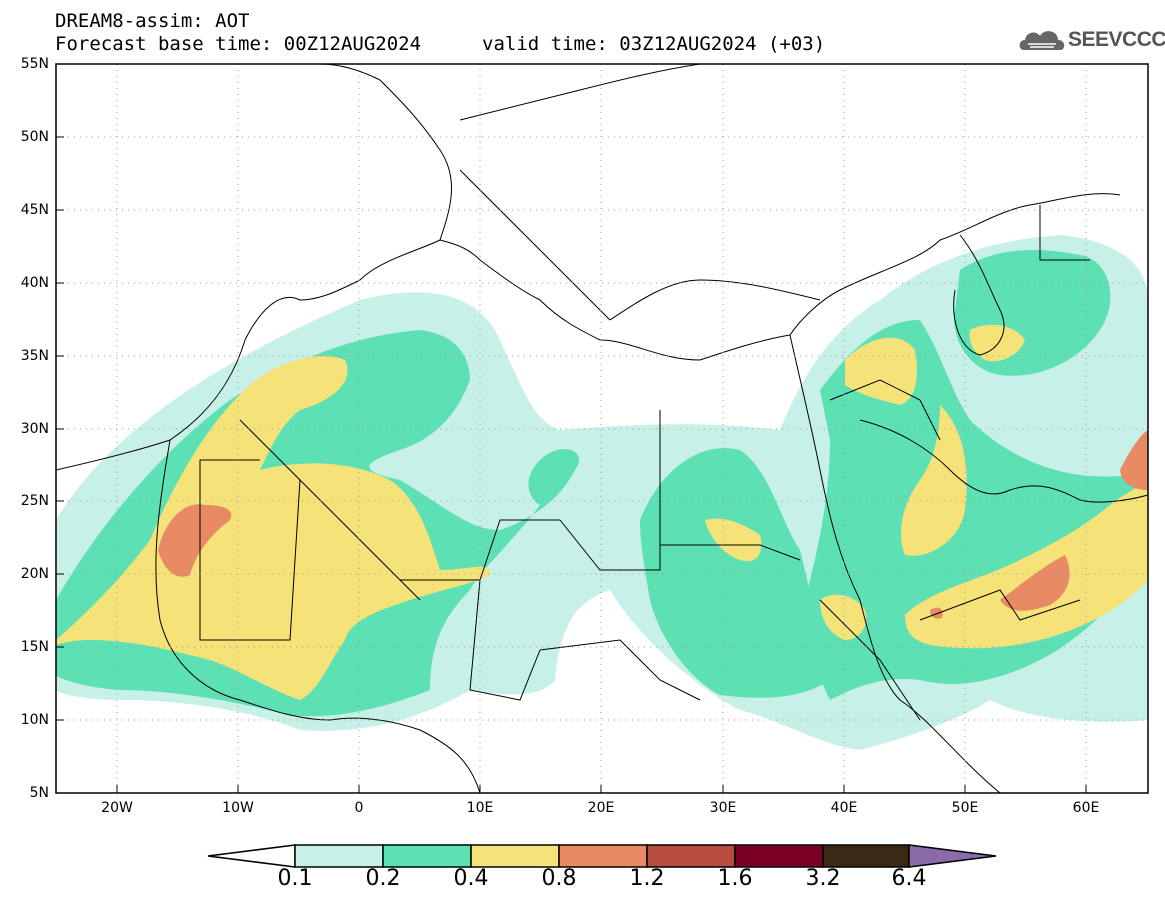 The height and width of the screenshot is (905, 1165). Describe the element at coordinates (601, 808) in the screenshot. I see `lon-label: 20E` at that location.